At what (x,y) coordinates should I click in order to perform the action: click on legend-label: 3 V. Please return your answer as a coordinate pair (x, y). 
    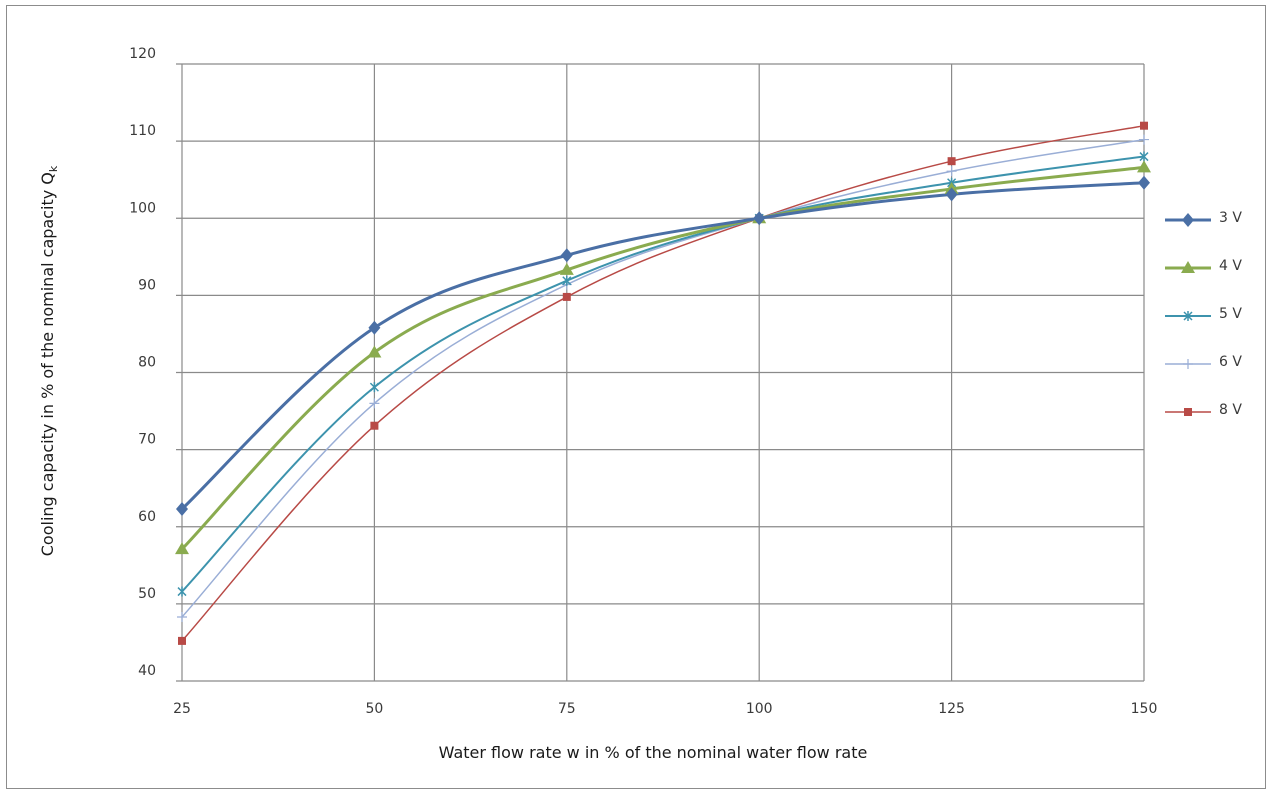
    Looking at the image, I should click on (1230, 218).